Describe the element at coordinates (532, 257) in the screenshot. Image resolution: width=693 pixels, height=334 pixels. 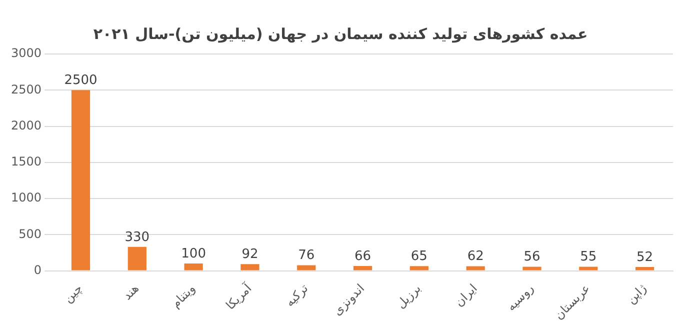
I see `data-label: 56` at that location.